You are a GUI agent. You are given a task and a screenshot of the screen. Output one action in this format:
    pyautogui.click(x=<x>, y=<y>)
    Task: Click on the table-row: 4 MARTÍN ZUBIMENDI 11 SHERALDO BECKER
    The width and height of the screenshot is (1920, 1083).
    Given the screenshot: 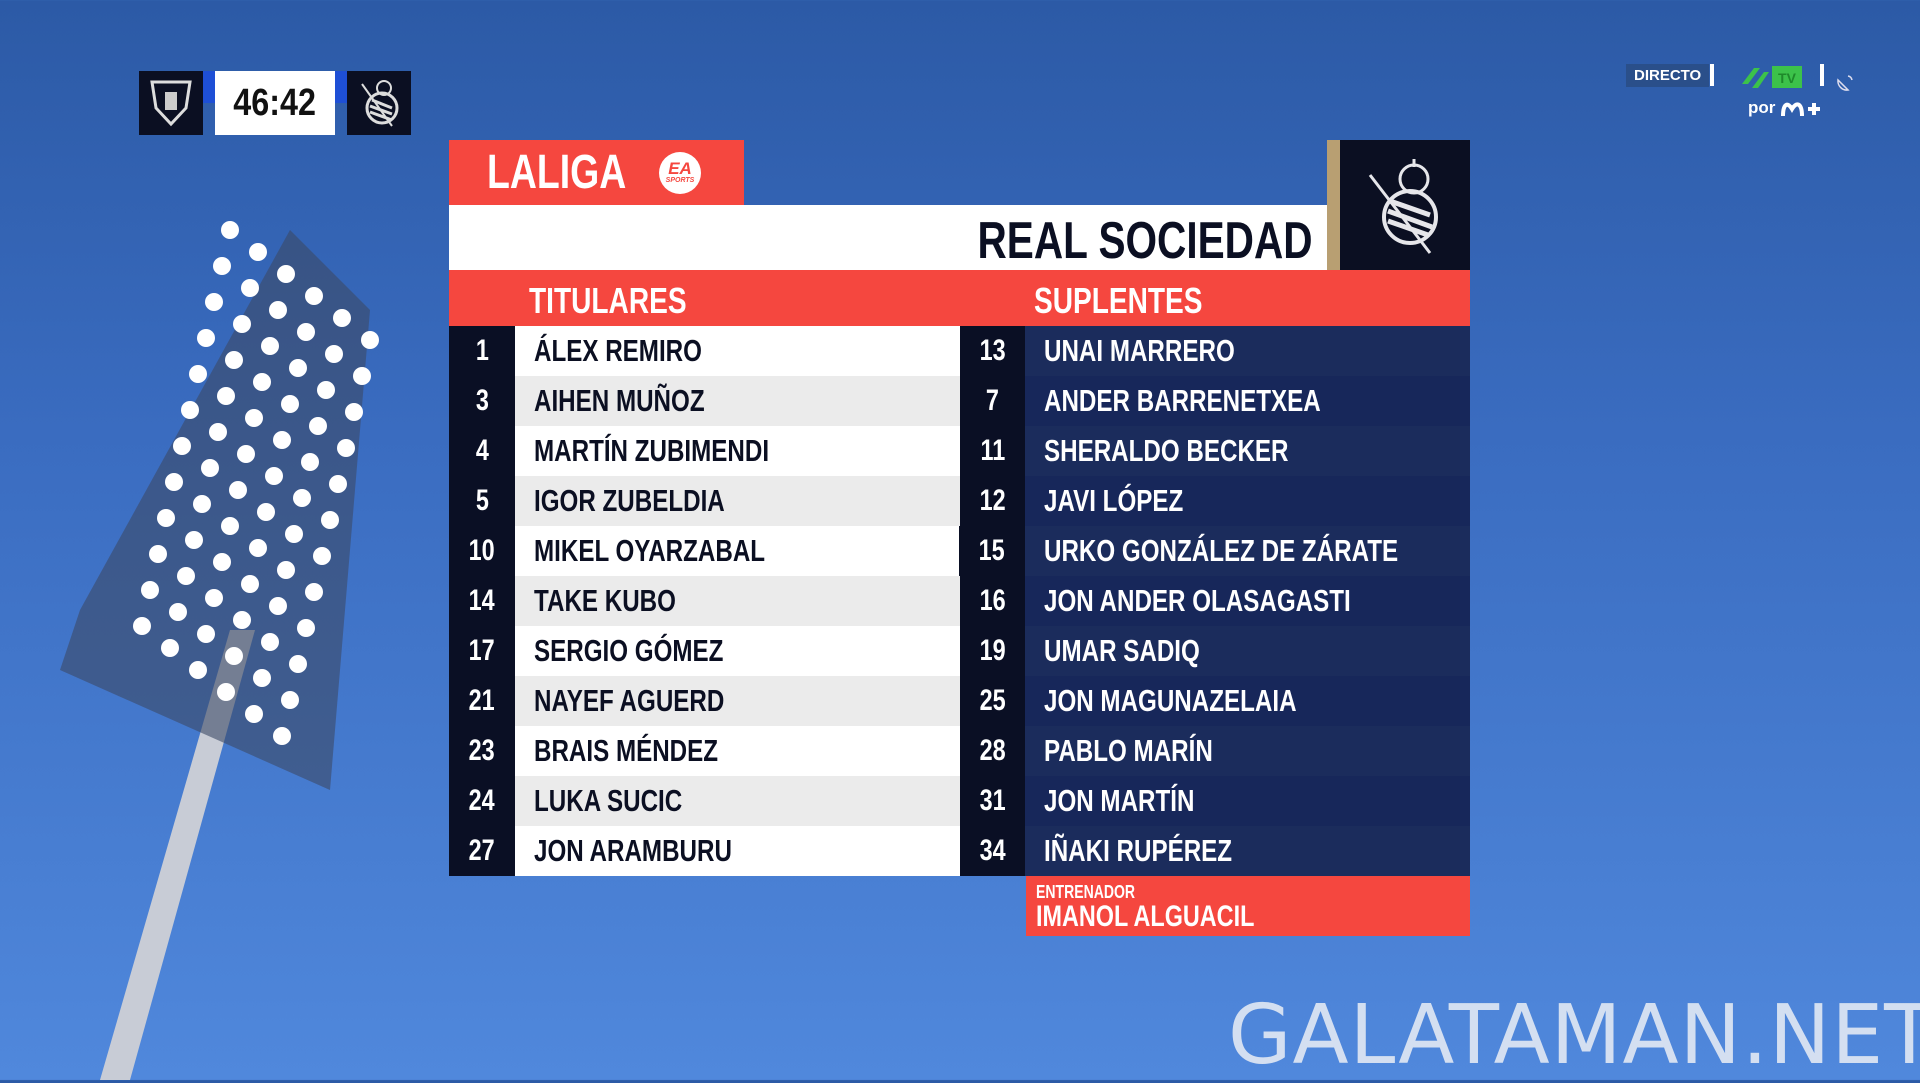 What is the action you would take?
    pyautogui.click(x=959, y=451)
    